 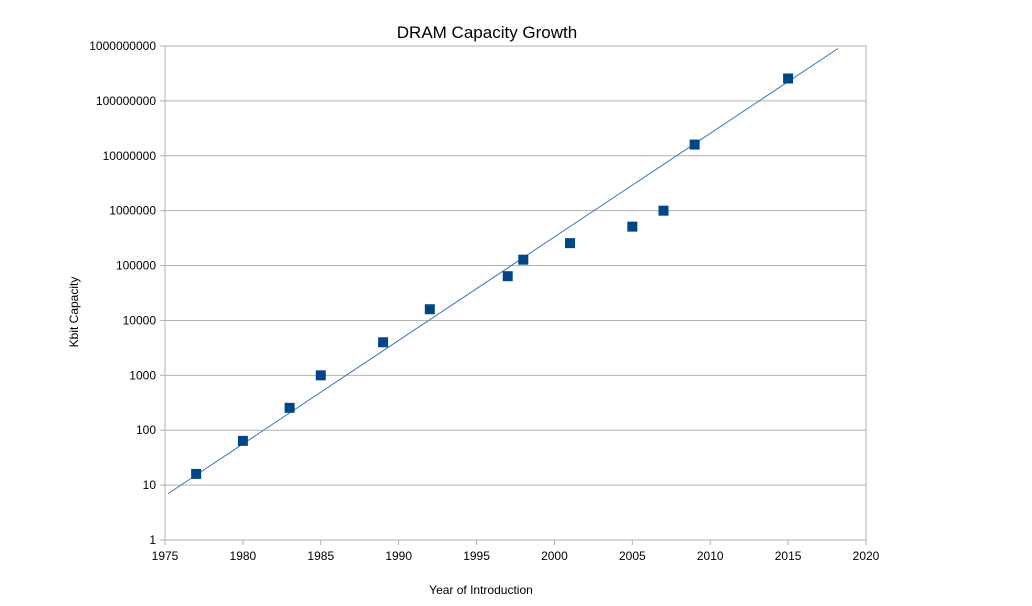 What do you see at coordinates (142, 375) in the screenshot?
I see `y-tick-label: 1000` at bounding box center [142, 375].